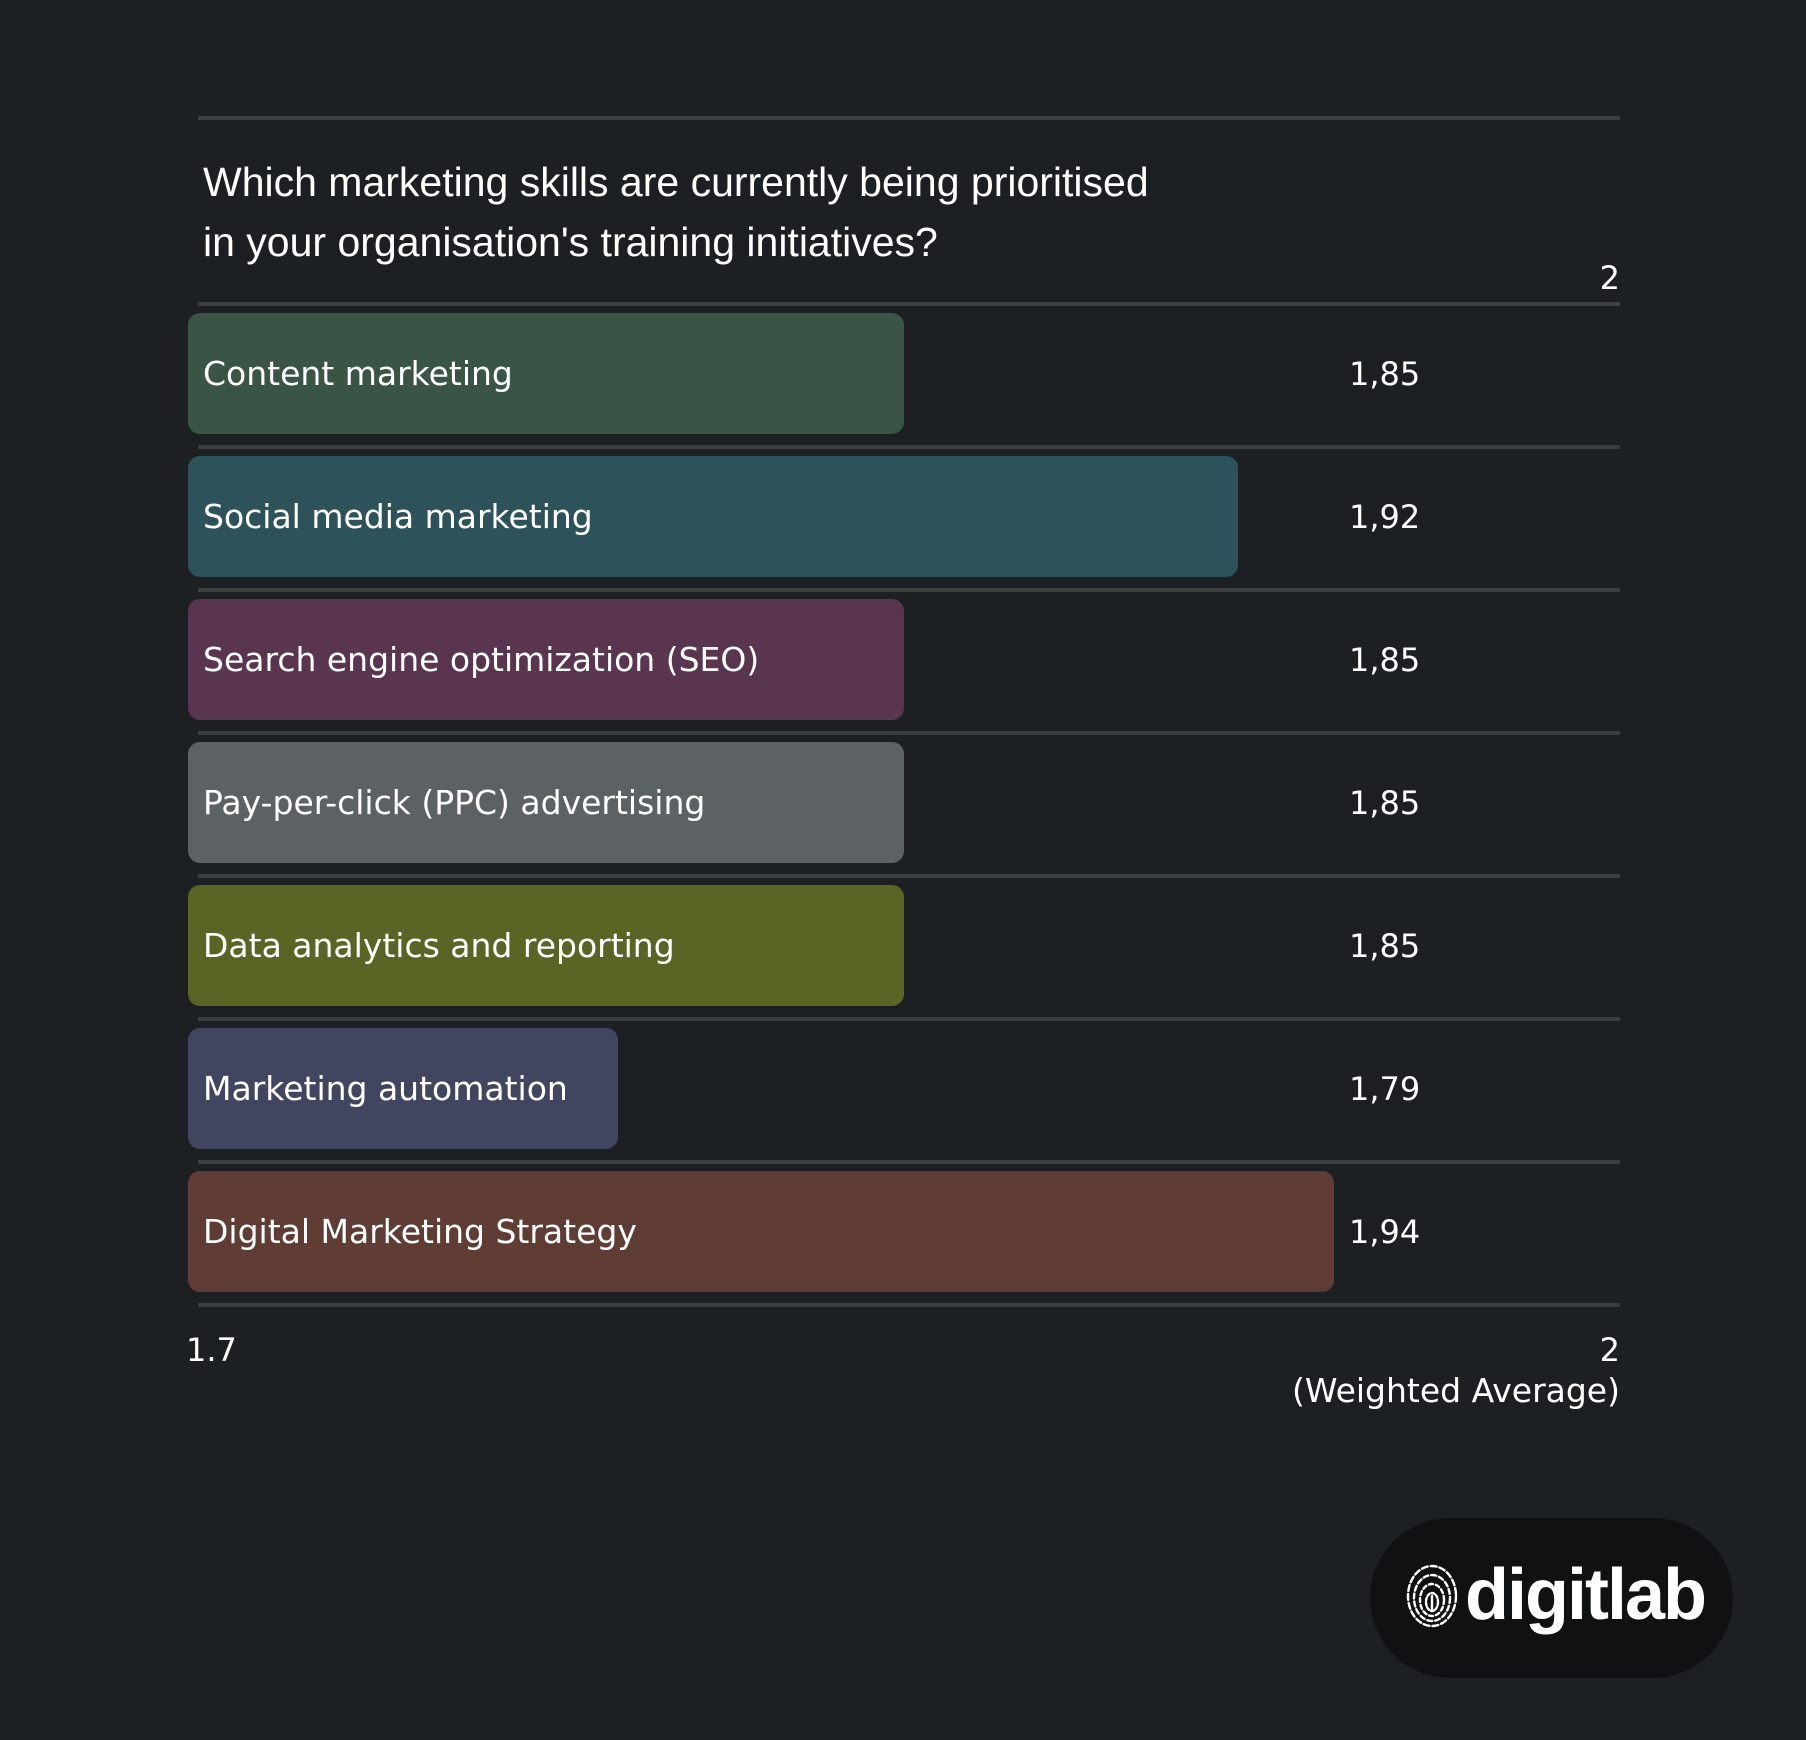 This screenshot has height=1740, width=1806. What do you see at coordinates (420, 1231) in the screenshot?
I see `category-label: Digital Marketing Strategy` at bounding box center [420, 1231].